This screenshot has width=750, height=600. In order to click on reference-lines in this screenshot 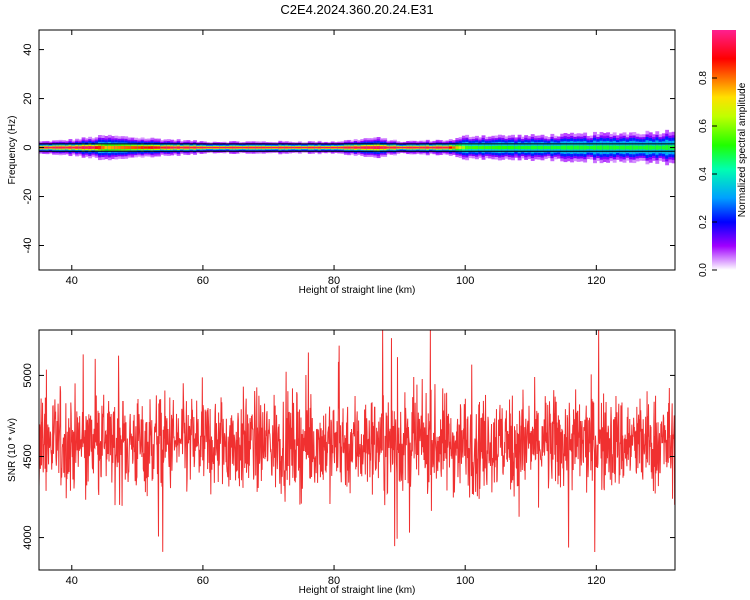, I will do `click(357, 147)`.